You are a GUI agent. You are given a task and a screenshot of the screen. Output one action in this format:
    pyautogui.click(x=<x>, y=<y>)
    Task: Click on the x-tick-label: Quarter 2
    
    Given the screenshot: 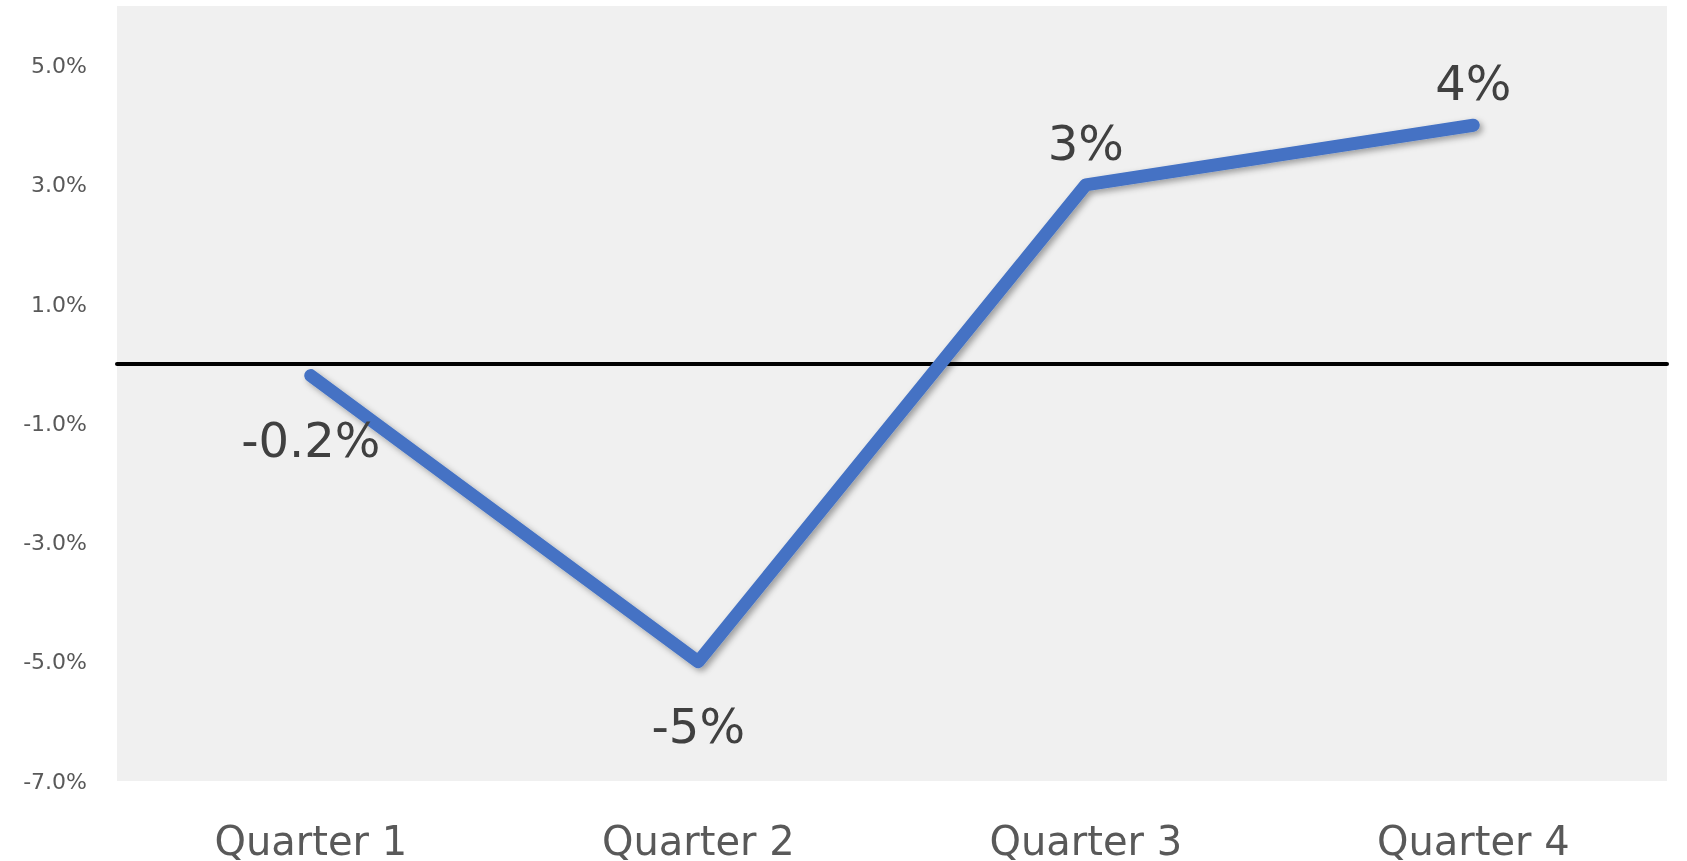 What is the action you would take?
    pyautogui.click(x=698, y=839)
    